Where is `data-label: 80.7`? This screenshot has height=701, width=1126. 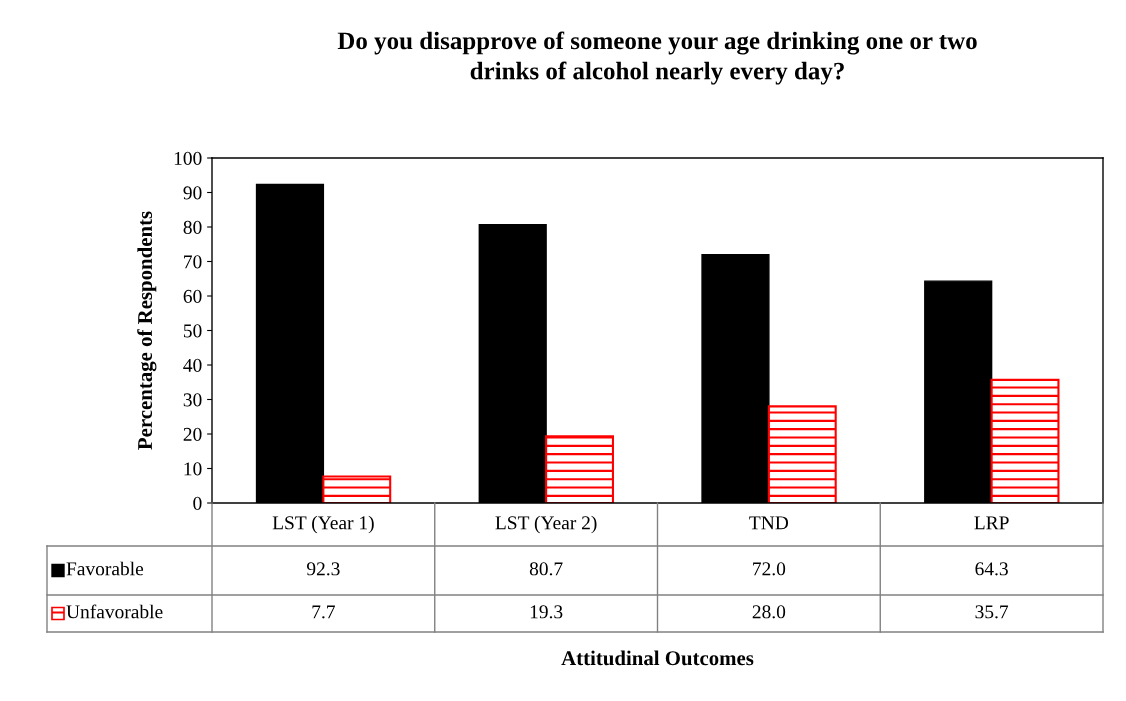 data-label: 80.7 is located at coordinates (546, 569).